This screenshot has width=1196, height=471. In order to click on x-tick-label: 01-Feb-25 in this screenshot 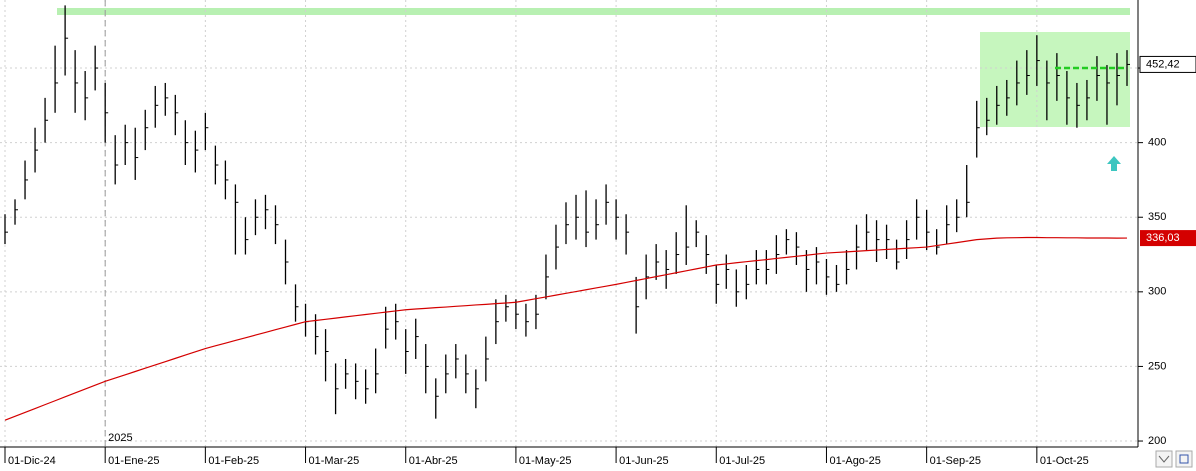, I will do `click(233, 461)`.